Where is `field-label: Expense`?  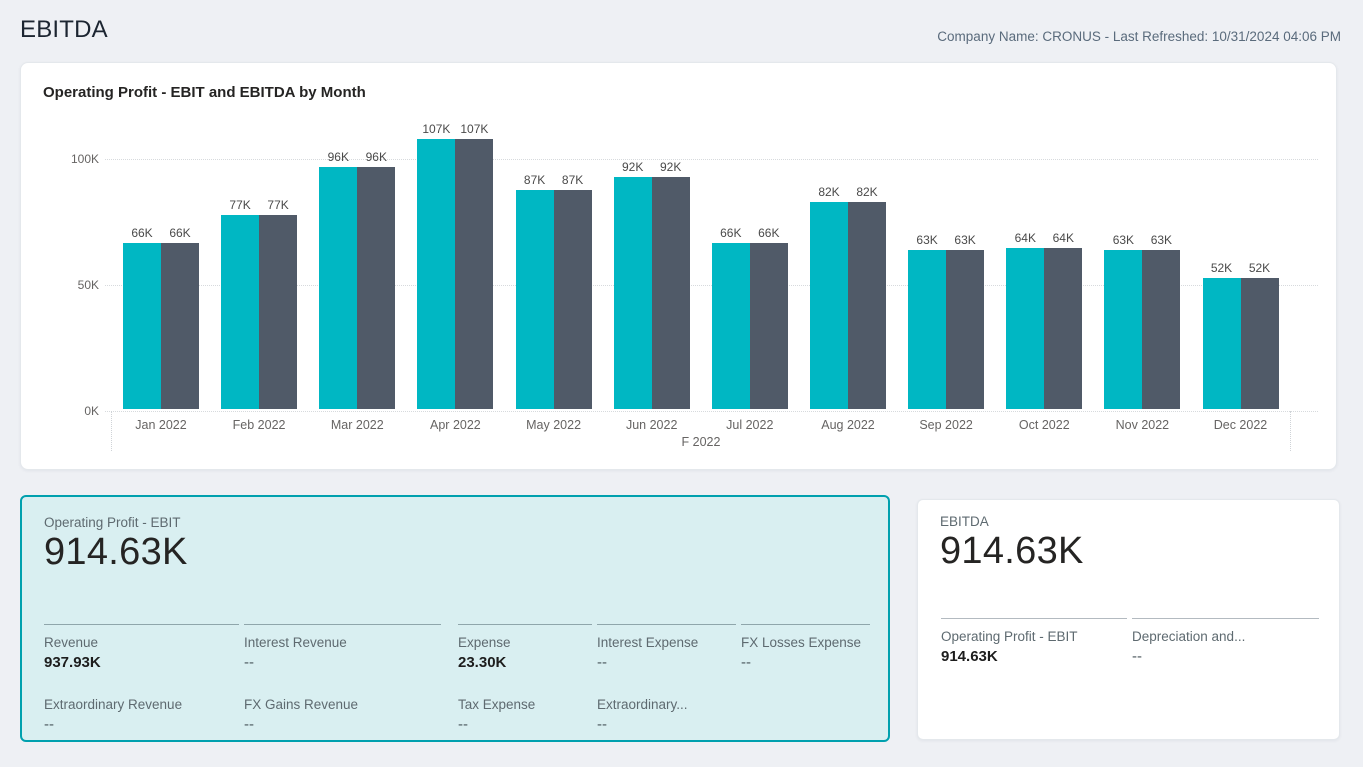
field-label: Expense is located at coordinates (484, 642).